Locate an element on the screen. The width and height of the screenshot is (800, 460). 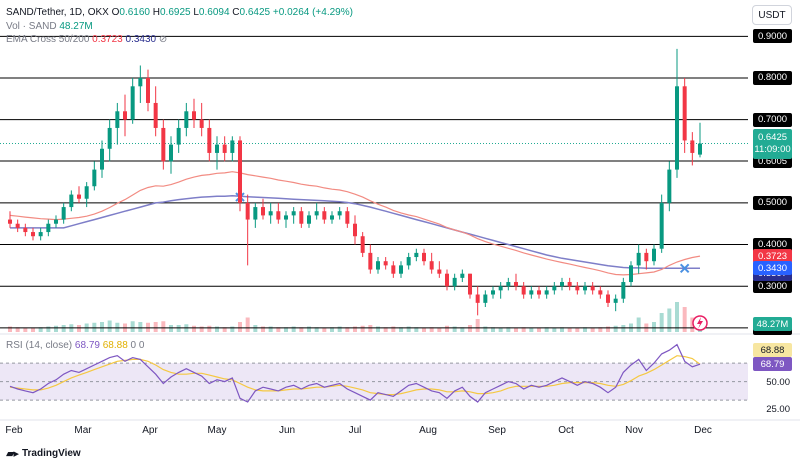
volume-legend: Vol · SAND 48.27M is located at coordinates (49, 27).